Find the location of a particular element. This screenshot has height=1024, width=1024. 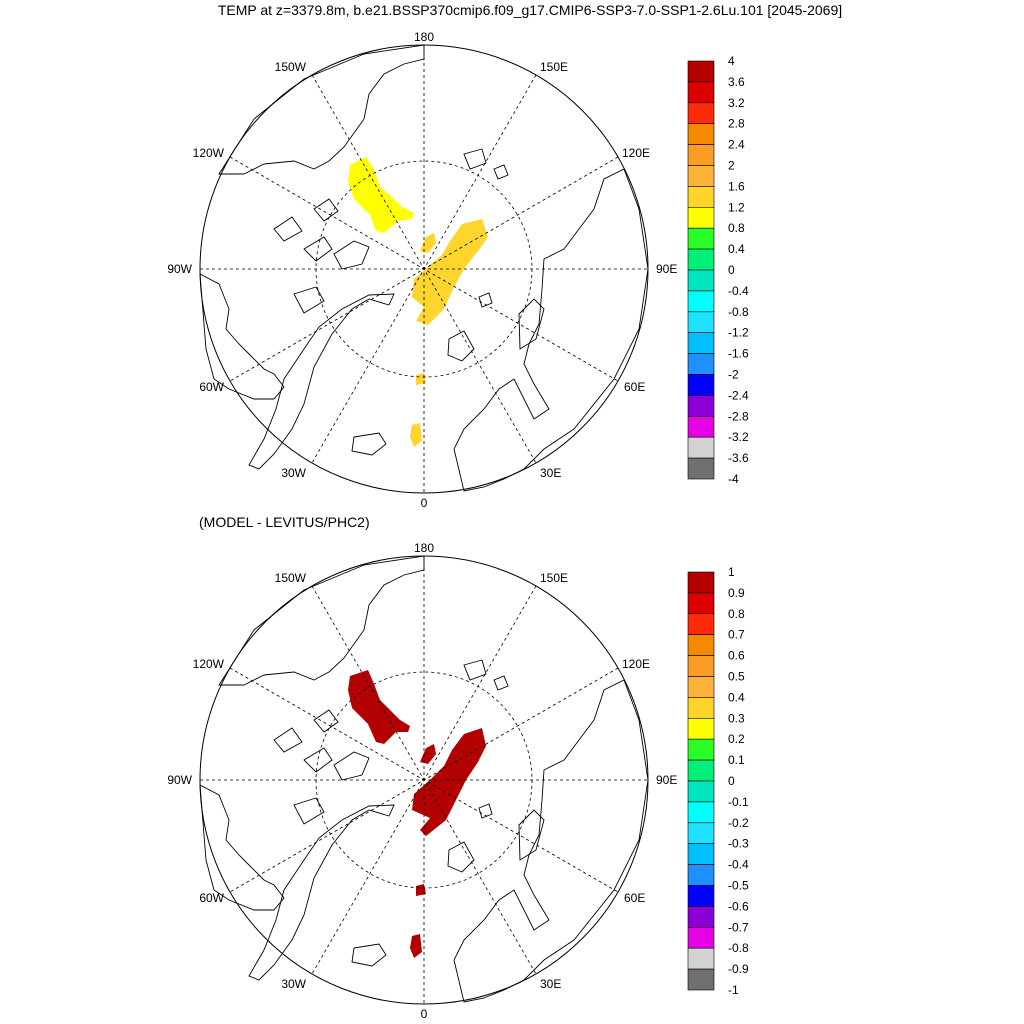

colorbar-tick-label: -4 is located at coordinates (733, 479).